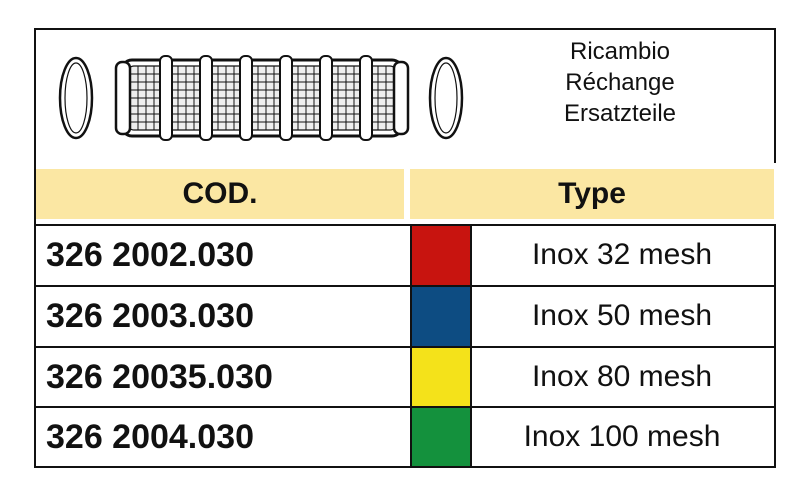  I want to click on row-code: 326 2004.030, so click(150, 437).